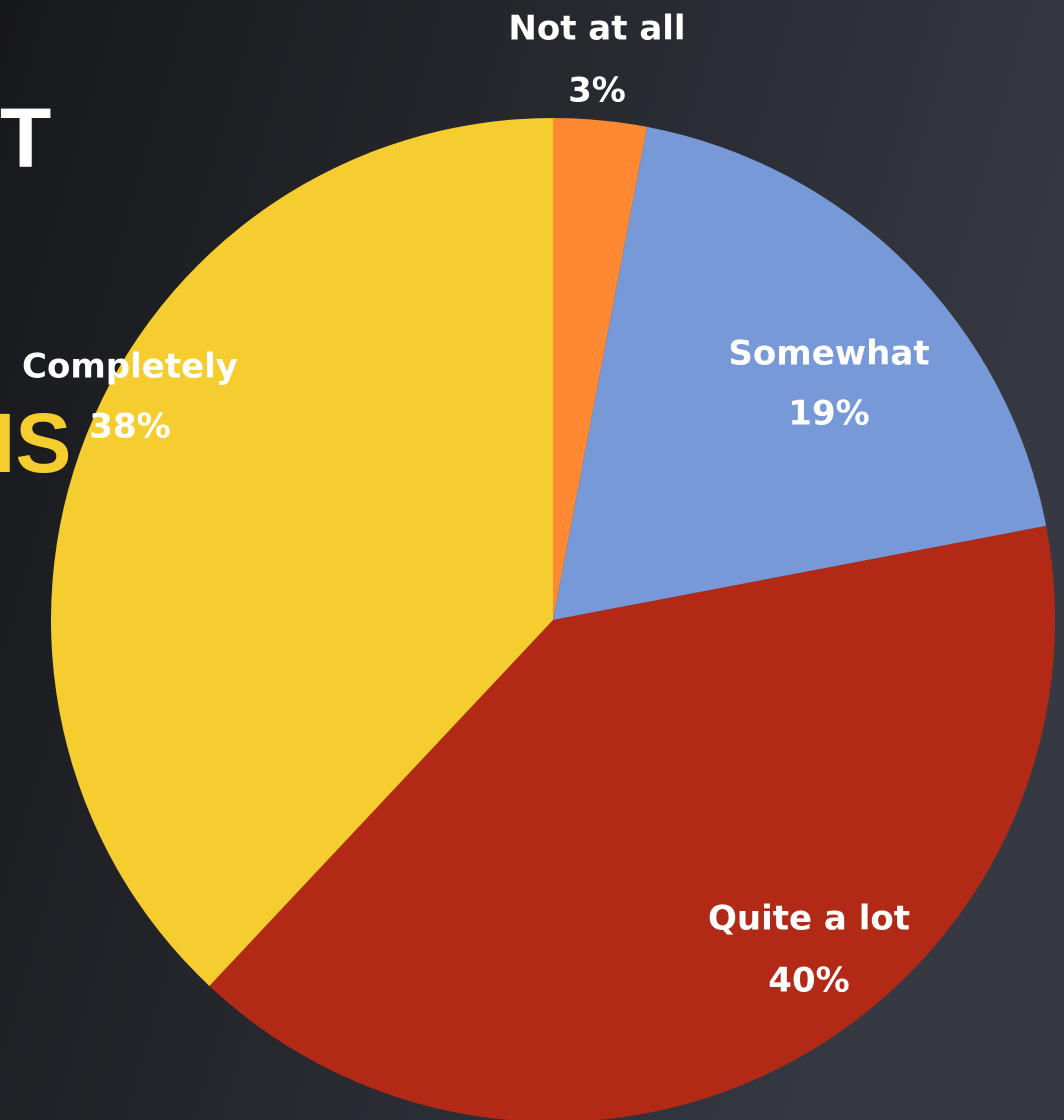 This screenshot has height=1120, width=1064. I want to click on pie-slice, so click(600, 369).